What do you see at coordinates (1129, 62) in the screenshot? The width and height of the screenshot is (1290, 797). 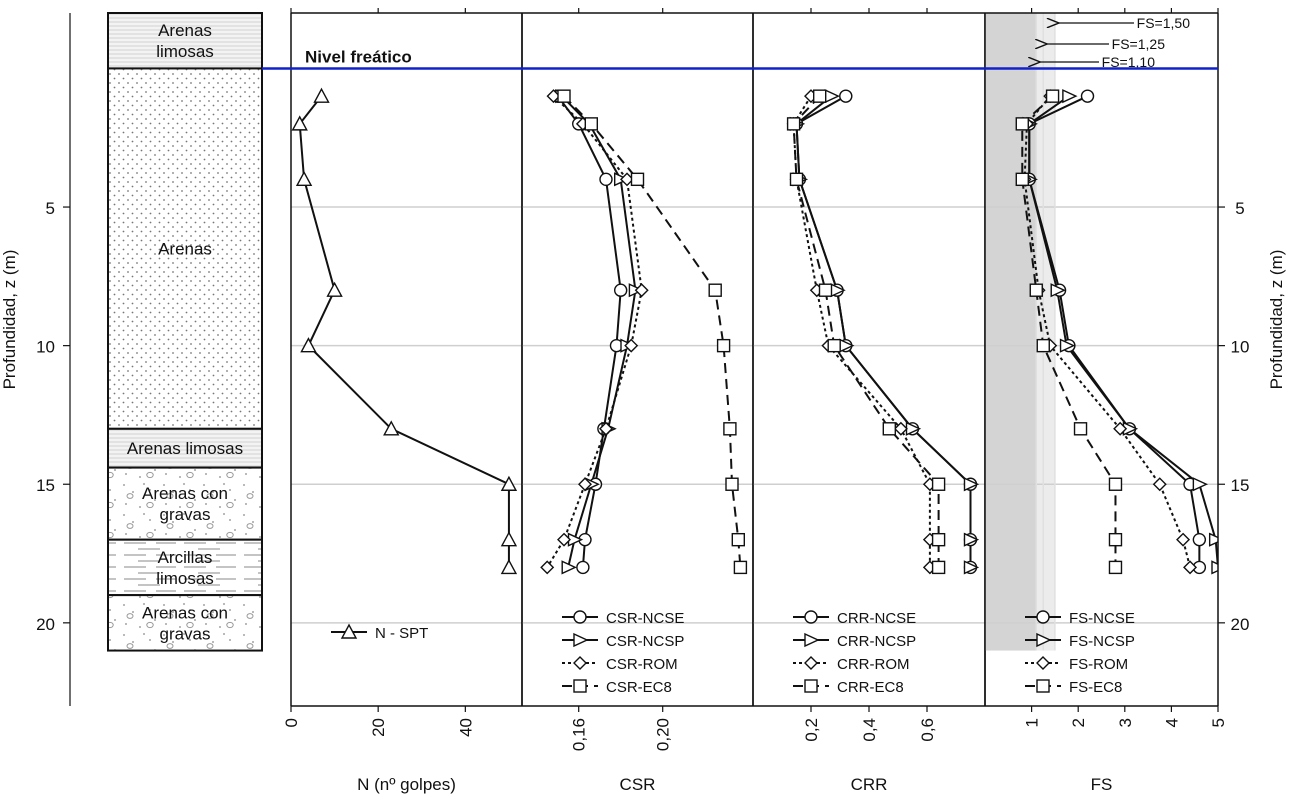 I see `fs-reference-label: FS=1,10` at bounding box center [1129, 62].